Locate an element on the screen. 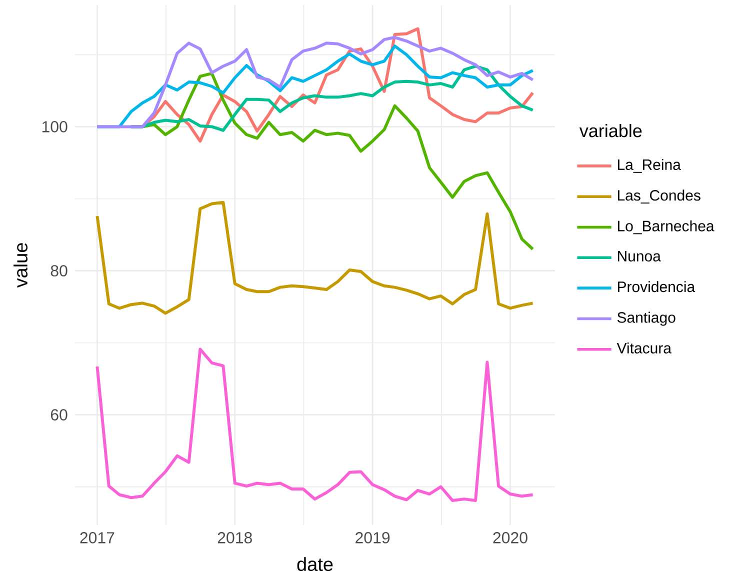 The image size is (730, 571). legend-label: Santiago is located at coordinates (646, 319).